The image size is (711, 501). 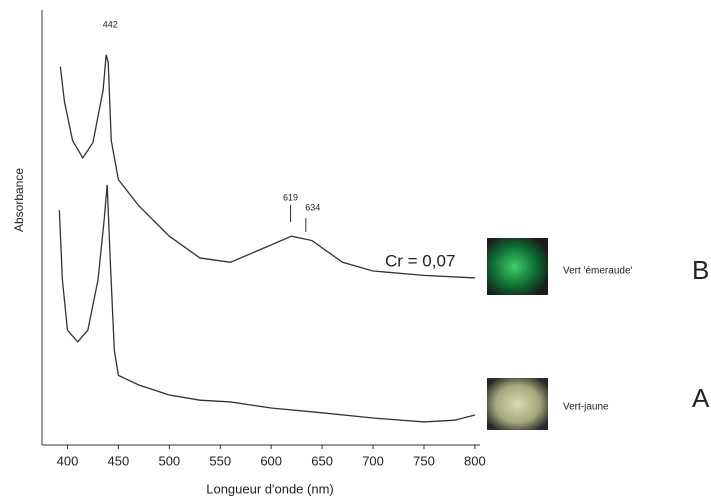 I want to click on x-tick-label: 400, so click(x=68, y=460).